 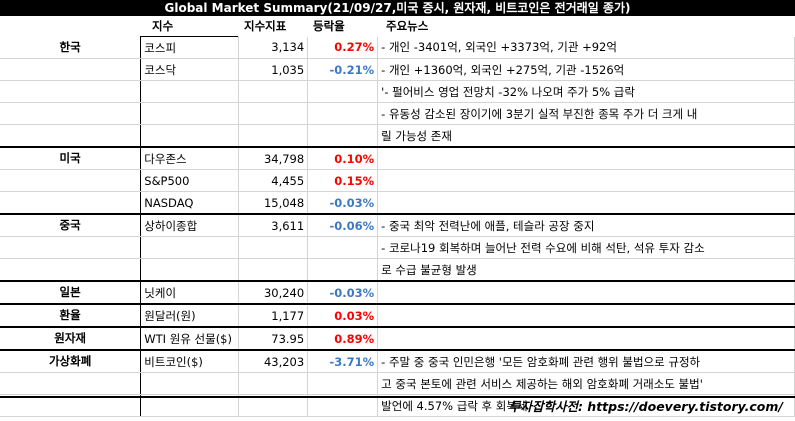 I want to click on news-line: 발언에 4.57% 급락 후 회복세, so click(x=586, y=405).